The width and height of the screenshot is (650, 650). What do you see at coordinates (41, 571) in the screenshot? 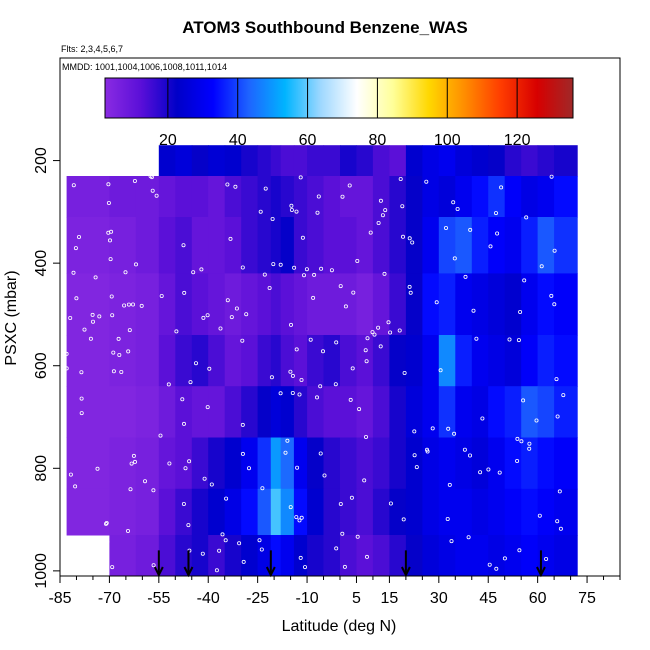
I see `y-tick-label: 1000` at bounding box center [41, 571].